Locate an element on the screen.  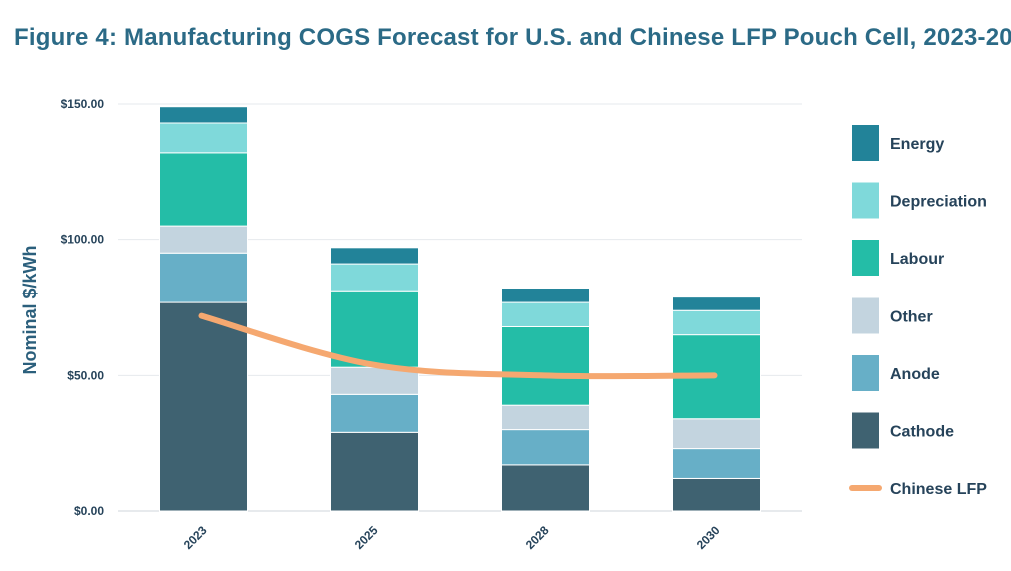
legend-label-depreciation: Depreciation is located at coordinates (938, 202).